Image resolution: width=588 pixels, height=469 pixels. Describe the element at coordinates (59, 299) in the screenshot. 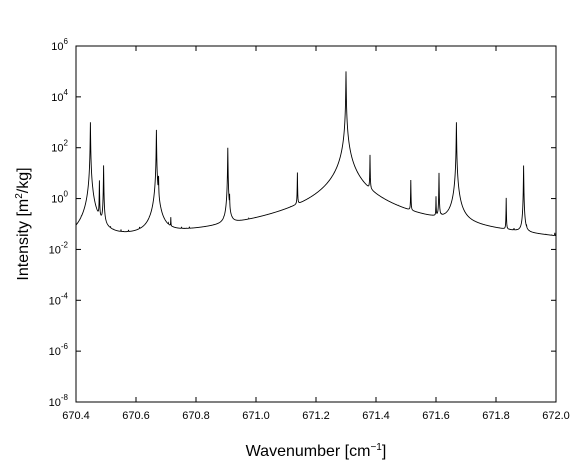

I see `y-tick-label: 10⁻⁴` at that location.